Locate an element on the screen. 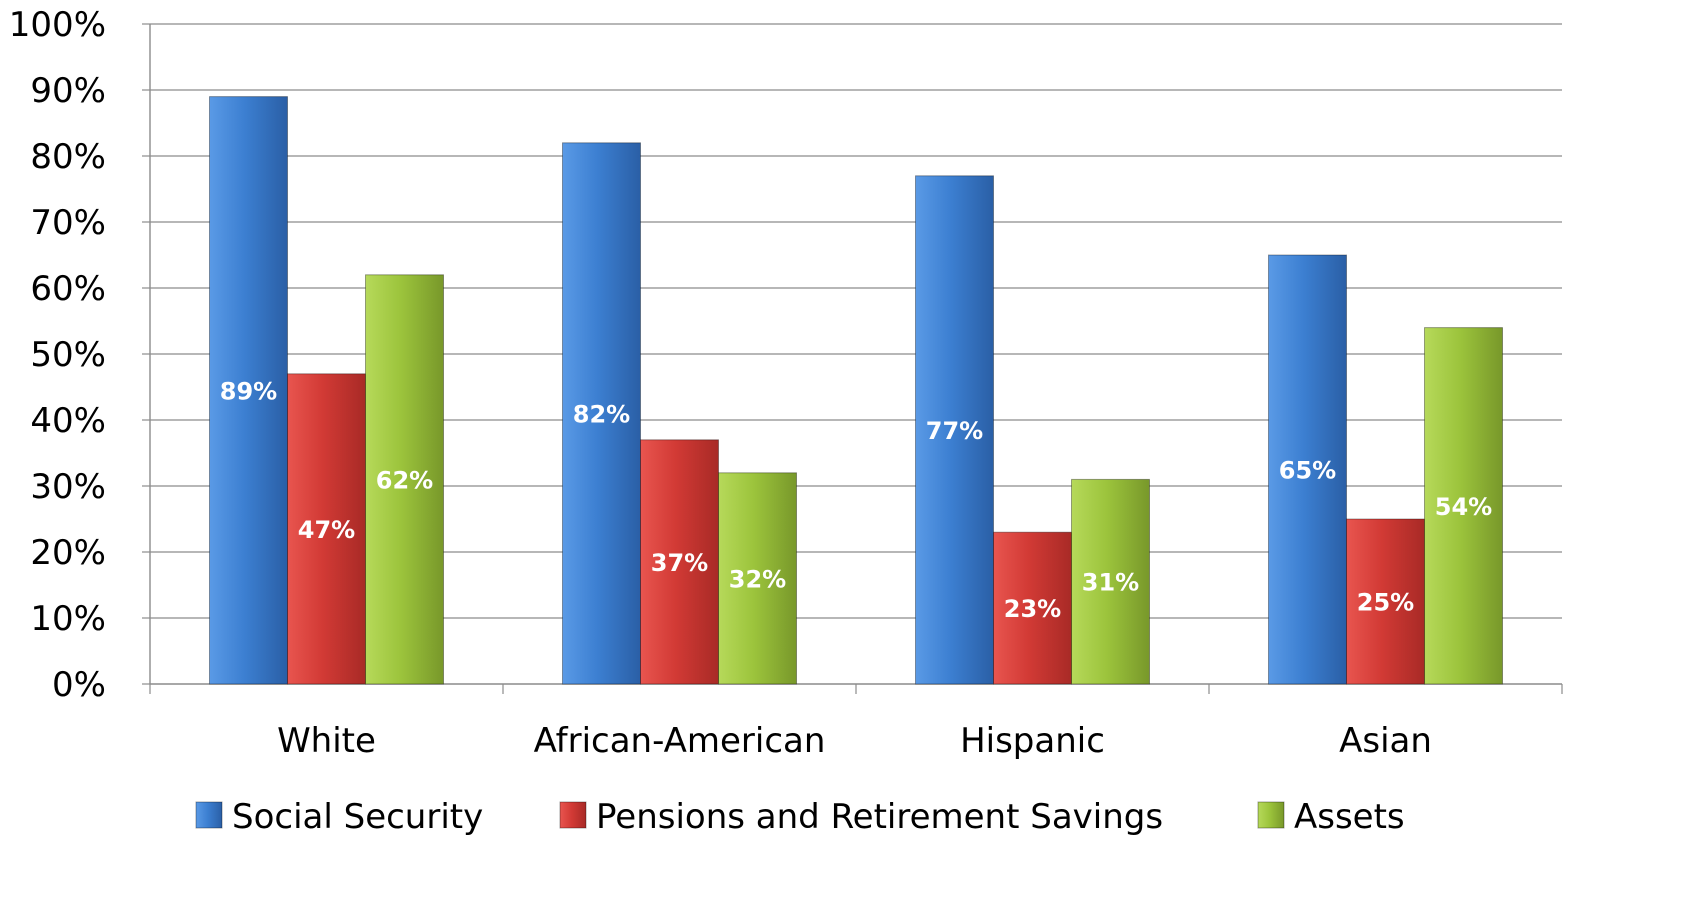 This screenshot has height=907, width=1696. bar-social-security-hispanic is located at coordinates (954, 430).